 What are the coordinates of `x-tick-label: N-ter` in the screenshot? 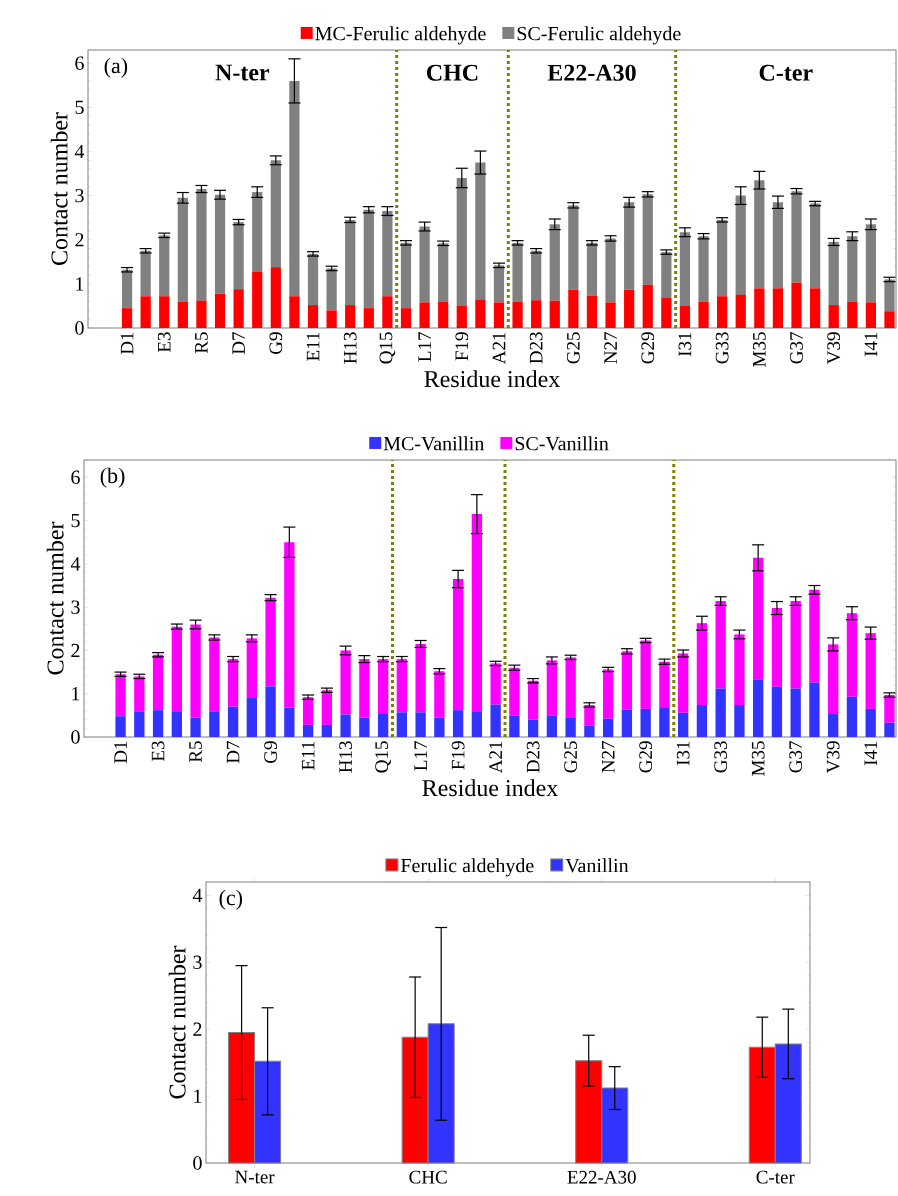 It's located at (255, 1177).